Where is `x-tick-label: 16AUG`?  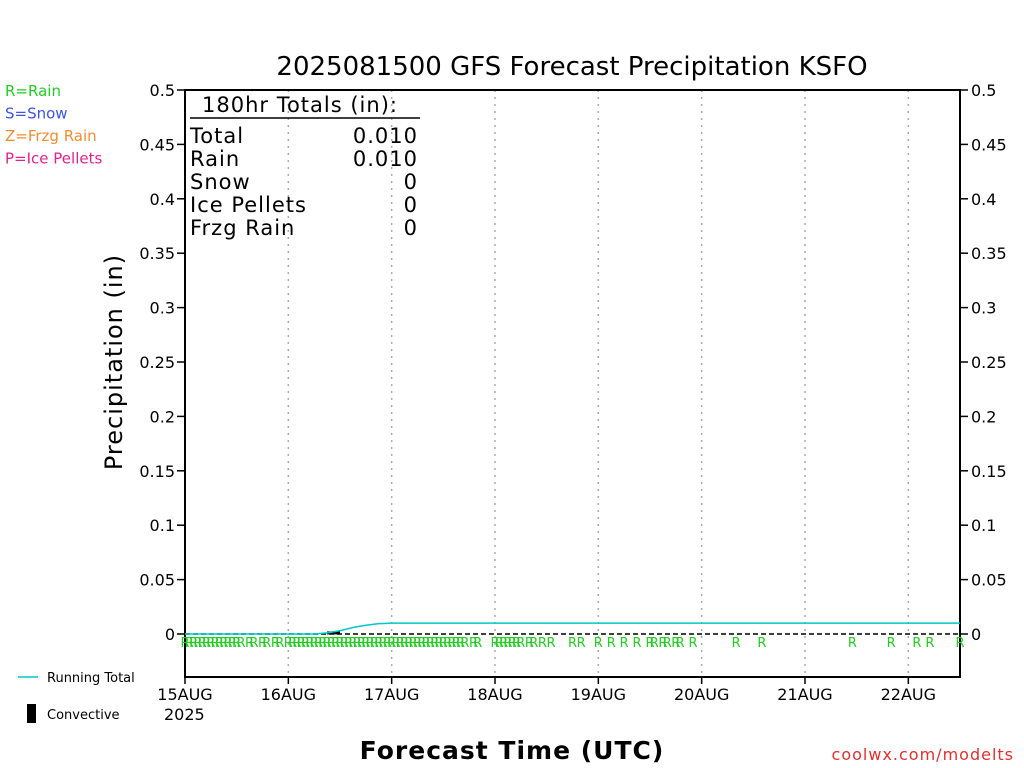
x-tick-label: 16AUG is located at coordinates (288, 694).